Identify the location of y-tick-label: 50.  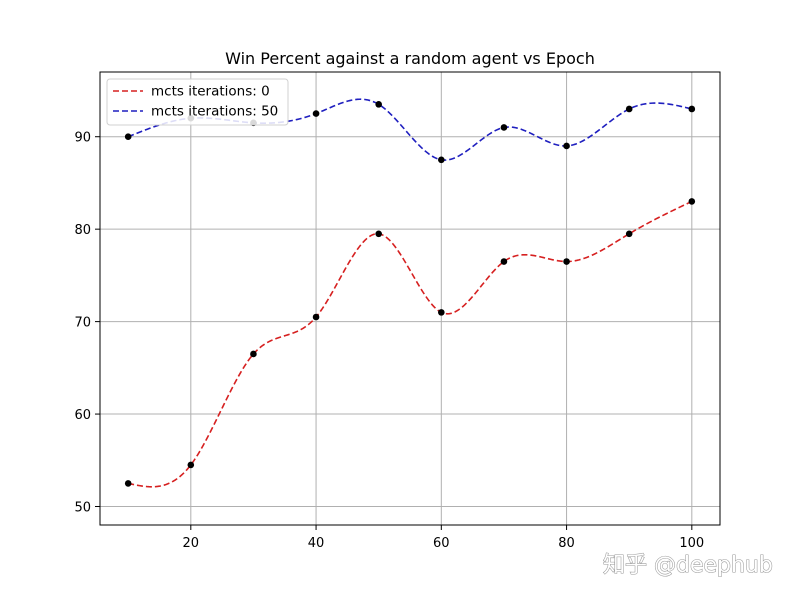
(82, 508).